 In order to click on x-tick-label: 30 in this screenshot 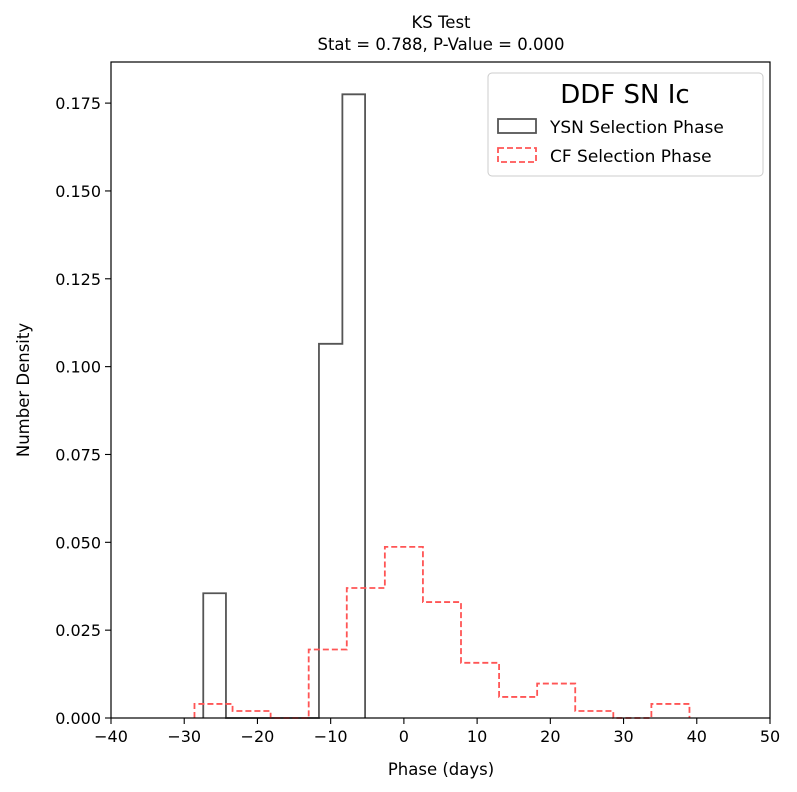, I will do `click(623, 736)`.